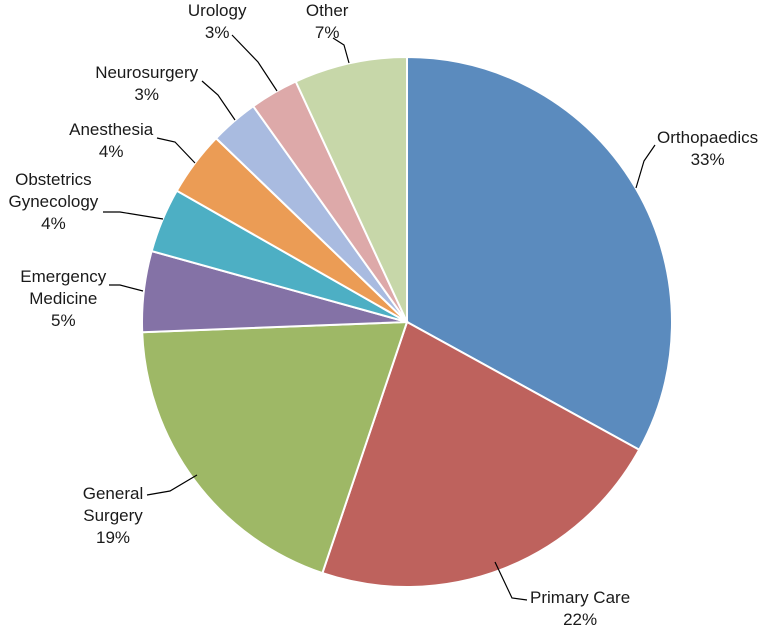 The image size is (774, 627). I want to click on slice-percent-anesthesia: 4%, so click(111, 151).